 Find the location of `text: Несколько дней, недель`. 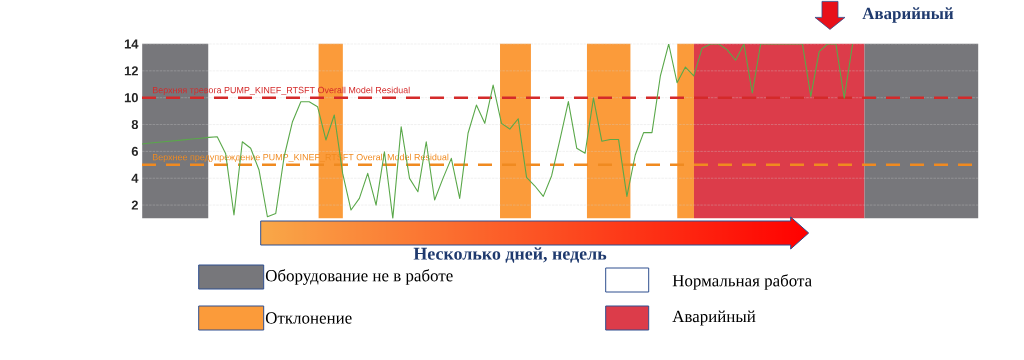

text: Несколько дней, недель is located at coordinates (510, 255).